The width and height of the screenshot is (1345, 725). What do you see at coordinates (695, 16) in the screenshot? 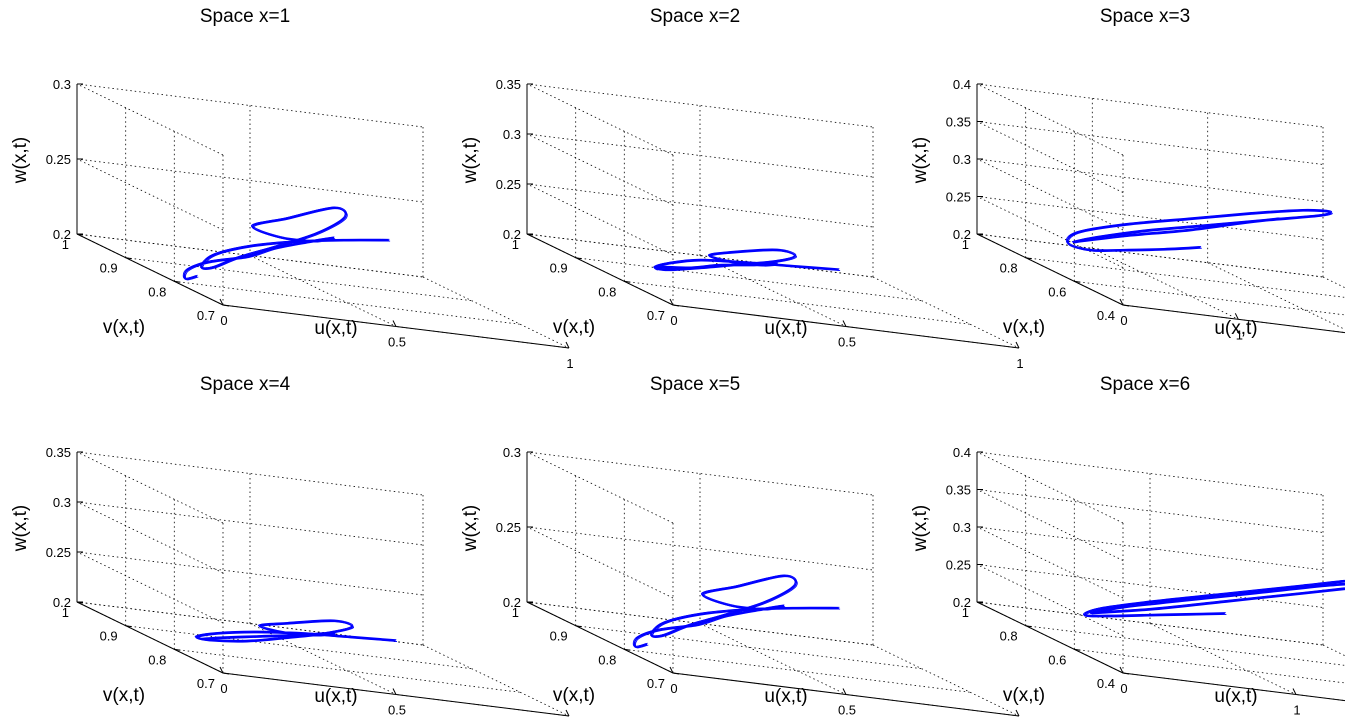
I see `subplot-title: Space x=2` at bounding box center [695, 16].